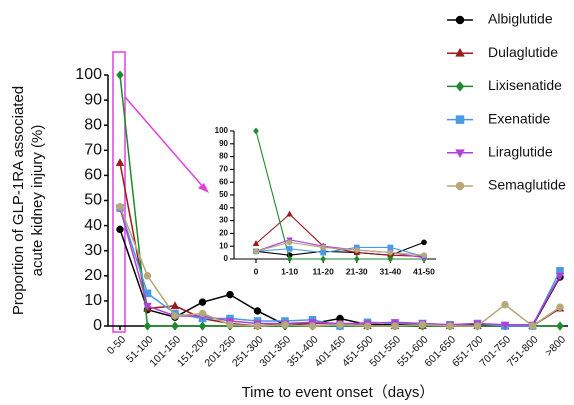  I want to click on legend-label: Dulaglutide, so click(523, 52).